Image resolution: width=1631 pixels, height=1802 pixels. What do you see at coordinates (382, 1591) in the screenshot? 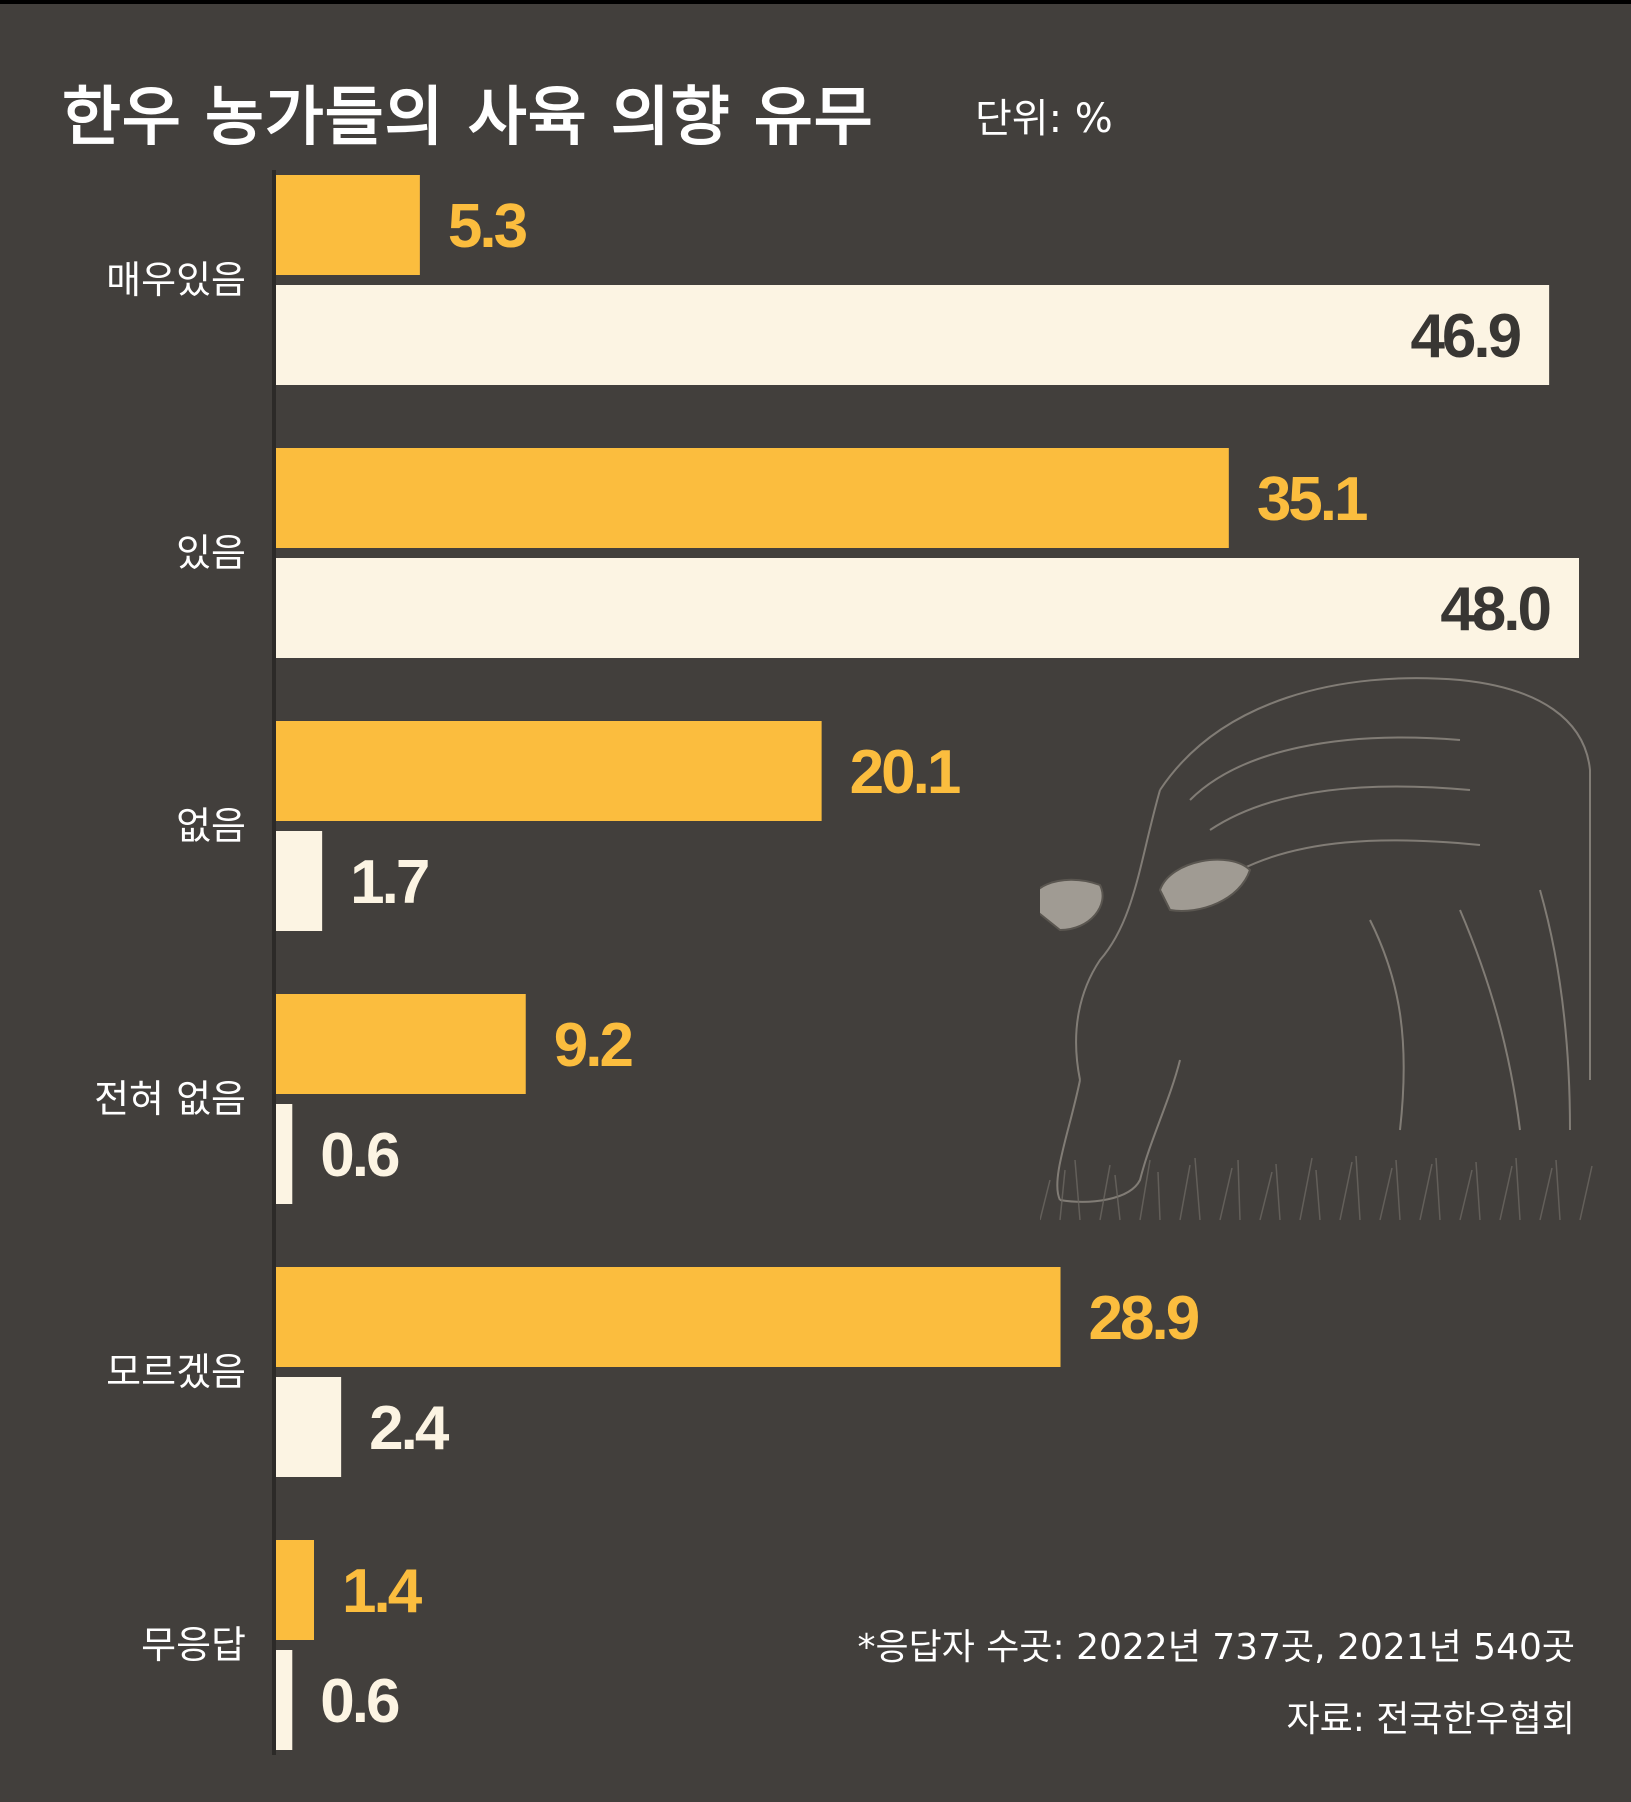
I see `value-label-2021: 1.4` at bounding box center [382, 1591].